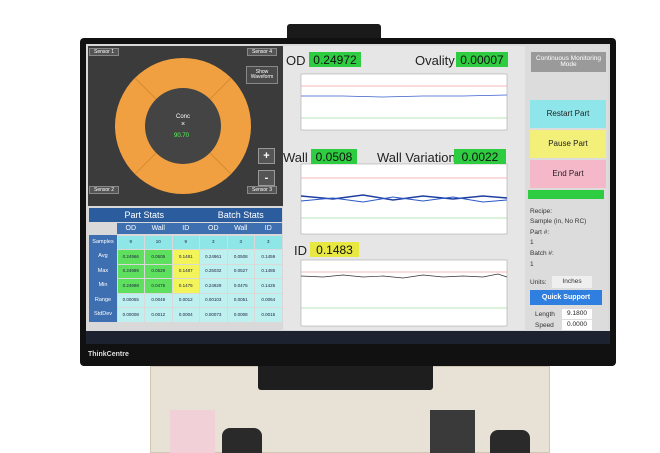  I want to click on table-cell: 10, so click(158, 242).